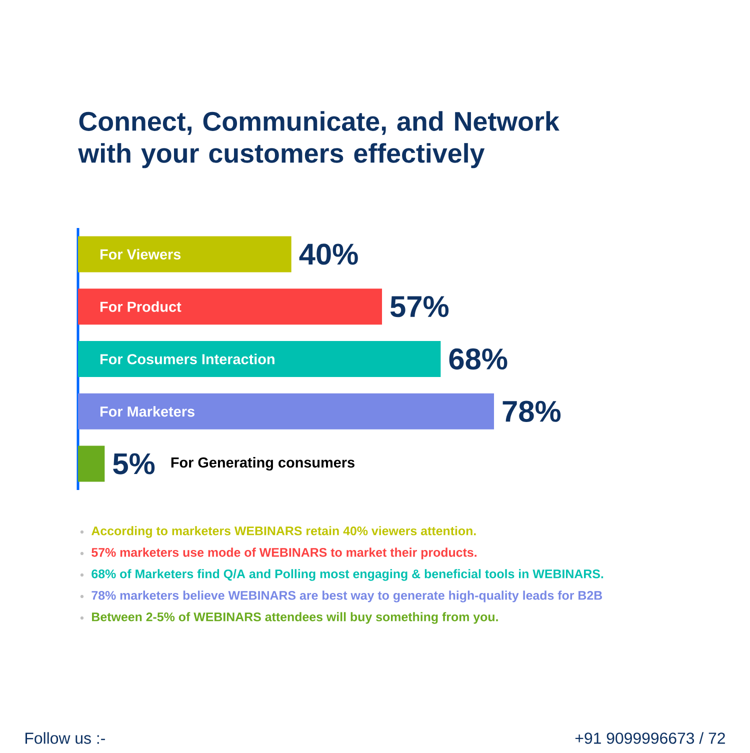  I want to click on data-label: 5%, so click(134, 463).